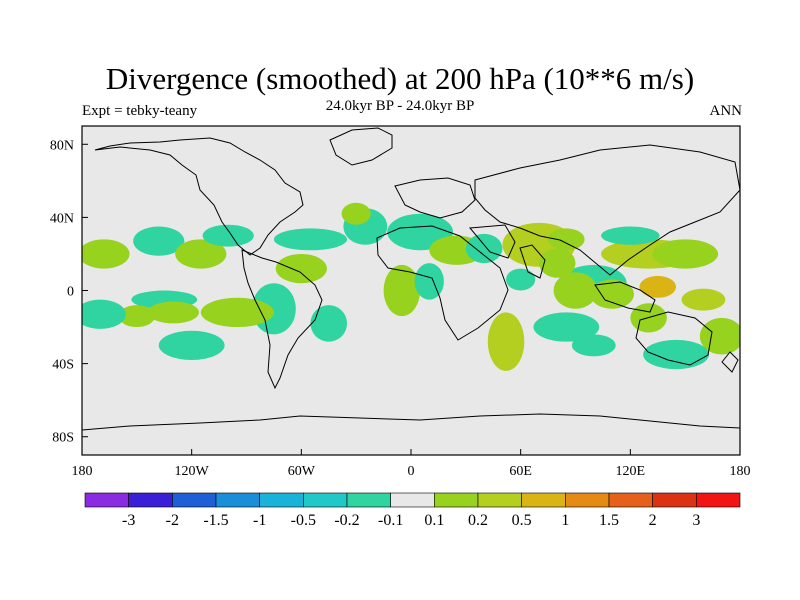 The width and height of the screenshot is (800, 600). What do you see at coordinates (346, 520) in the screenshot?
I see `colorbar-label: -0.2` at bounding box center [346, 520].